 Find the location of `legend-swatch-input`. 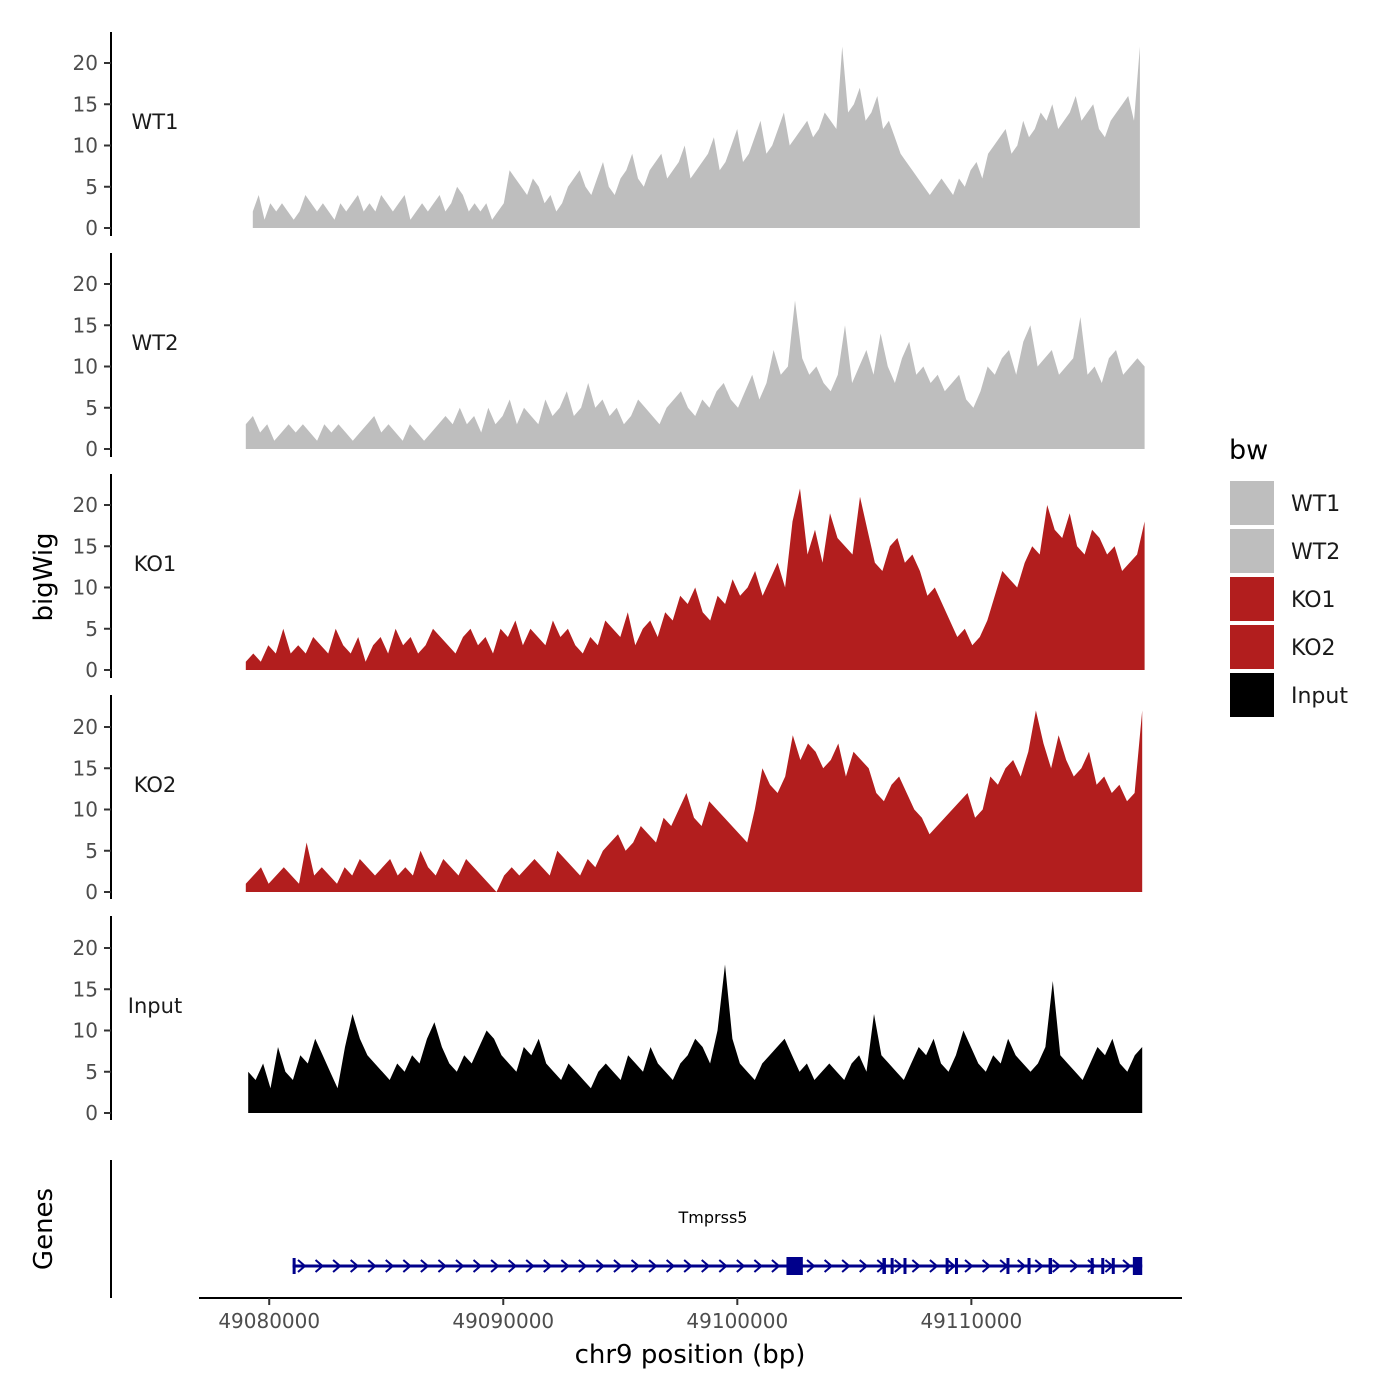

legend-swatch-input is located at coordinates (1252, 695).